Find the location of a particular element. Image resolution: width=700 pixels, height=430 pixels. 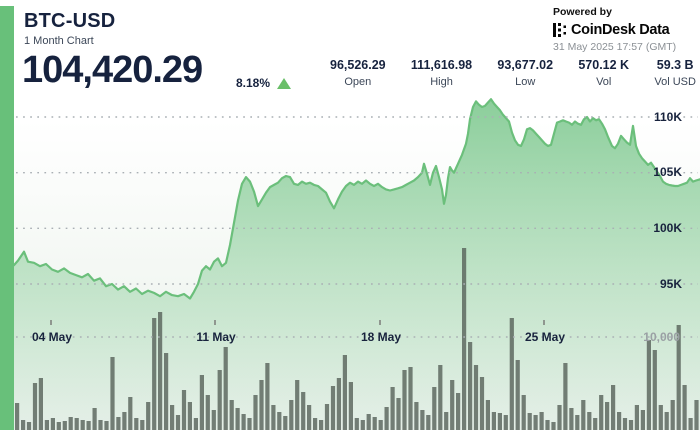

high-value: 111,616.98 is located at coordinates (441, 65).